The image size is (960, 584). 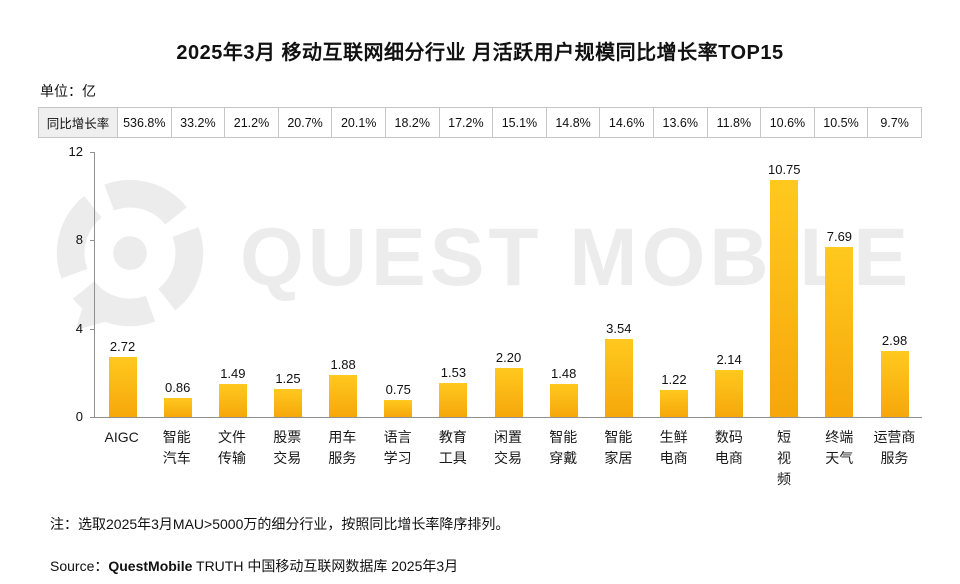 I want to click on bar-slot: 2.98, so click(x=894, y=375).